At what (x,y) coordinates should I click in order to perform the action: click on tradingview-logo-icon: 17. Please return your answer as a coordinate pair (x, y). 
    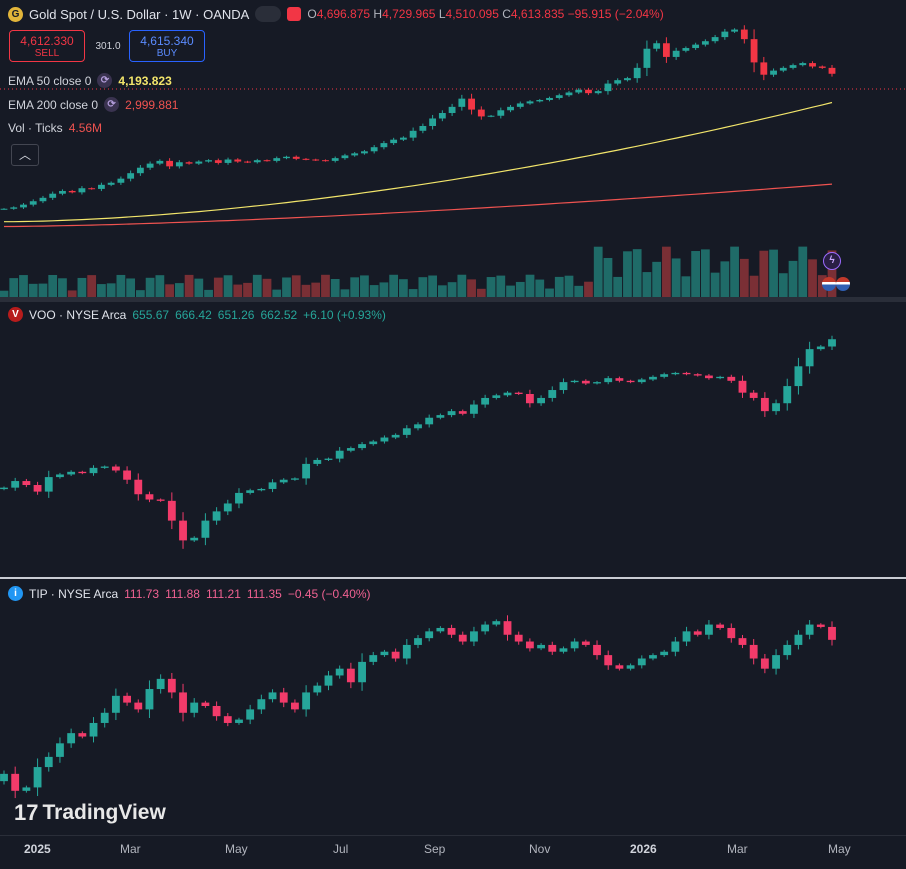
    Looking at the image, I should click on (26, 812).